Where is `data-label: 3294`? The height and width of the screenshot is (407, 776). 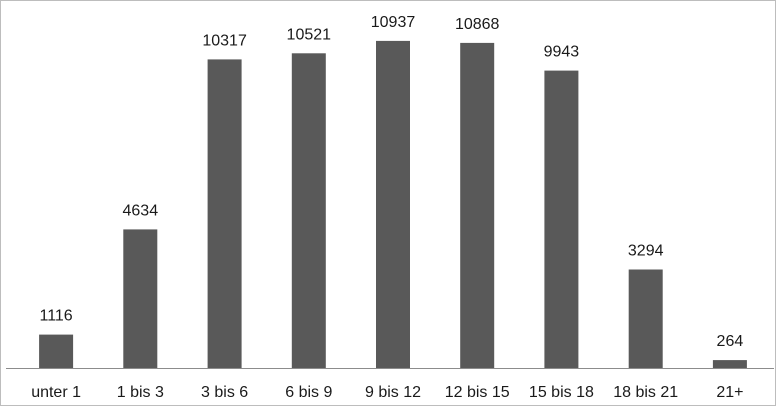 data-label: 3294 is located at coordinates (646, 251).